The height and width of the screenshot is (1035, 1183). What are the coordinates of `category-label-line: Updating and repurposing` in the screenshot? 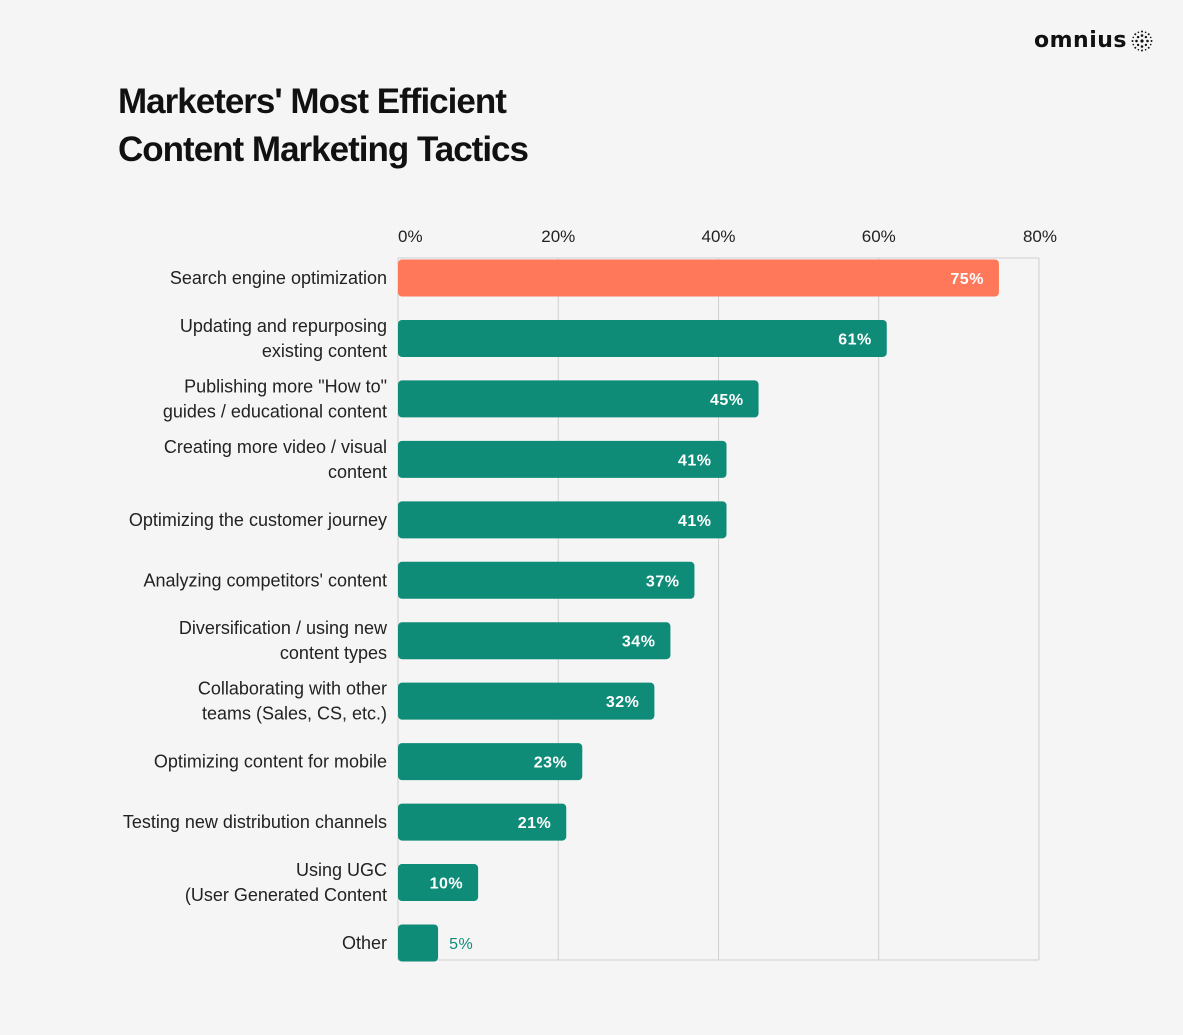 It's located at (283, 326).